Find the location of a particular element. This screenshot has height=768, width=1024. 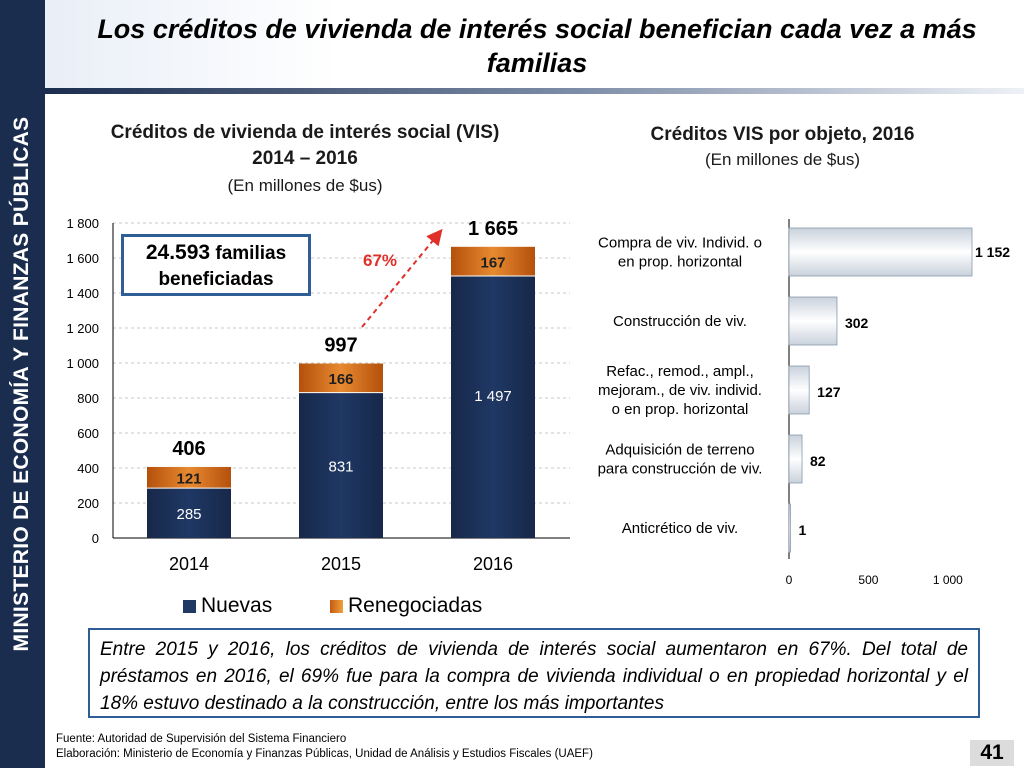

category-label: o en prop. horizontal is located at coordinates (680, 409).